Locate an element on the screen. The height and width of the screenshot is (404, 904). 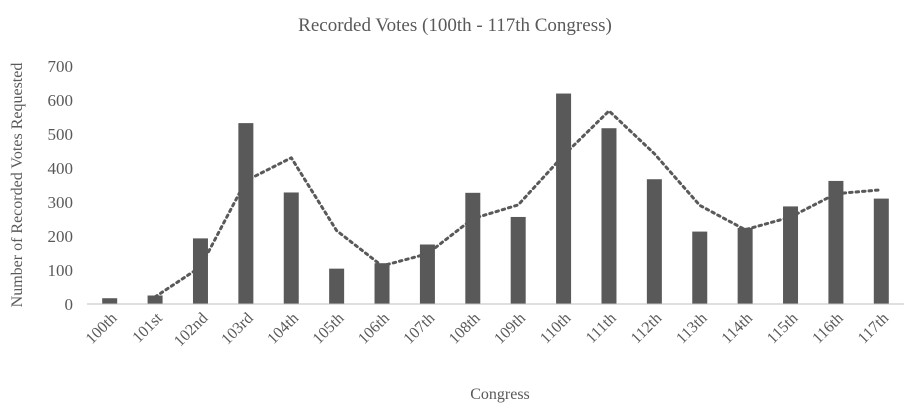
bar-111th is located at coordinates (609, 216).